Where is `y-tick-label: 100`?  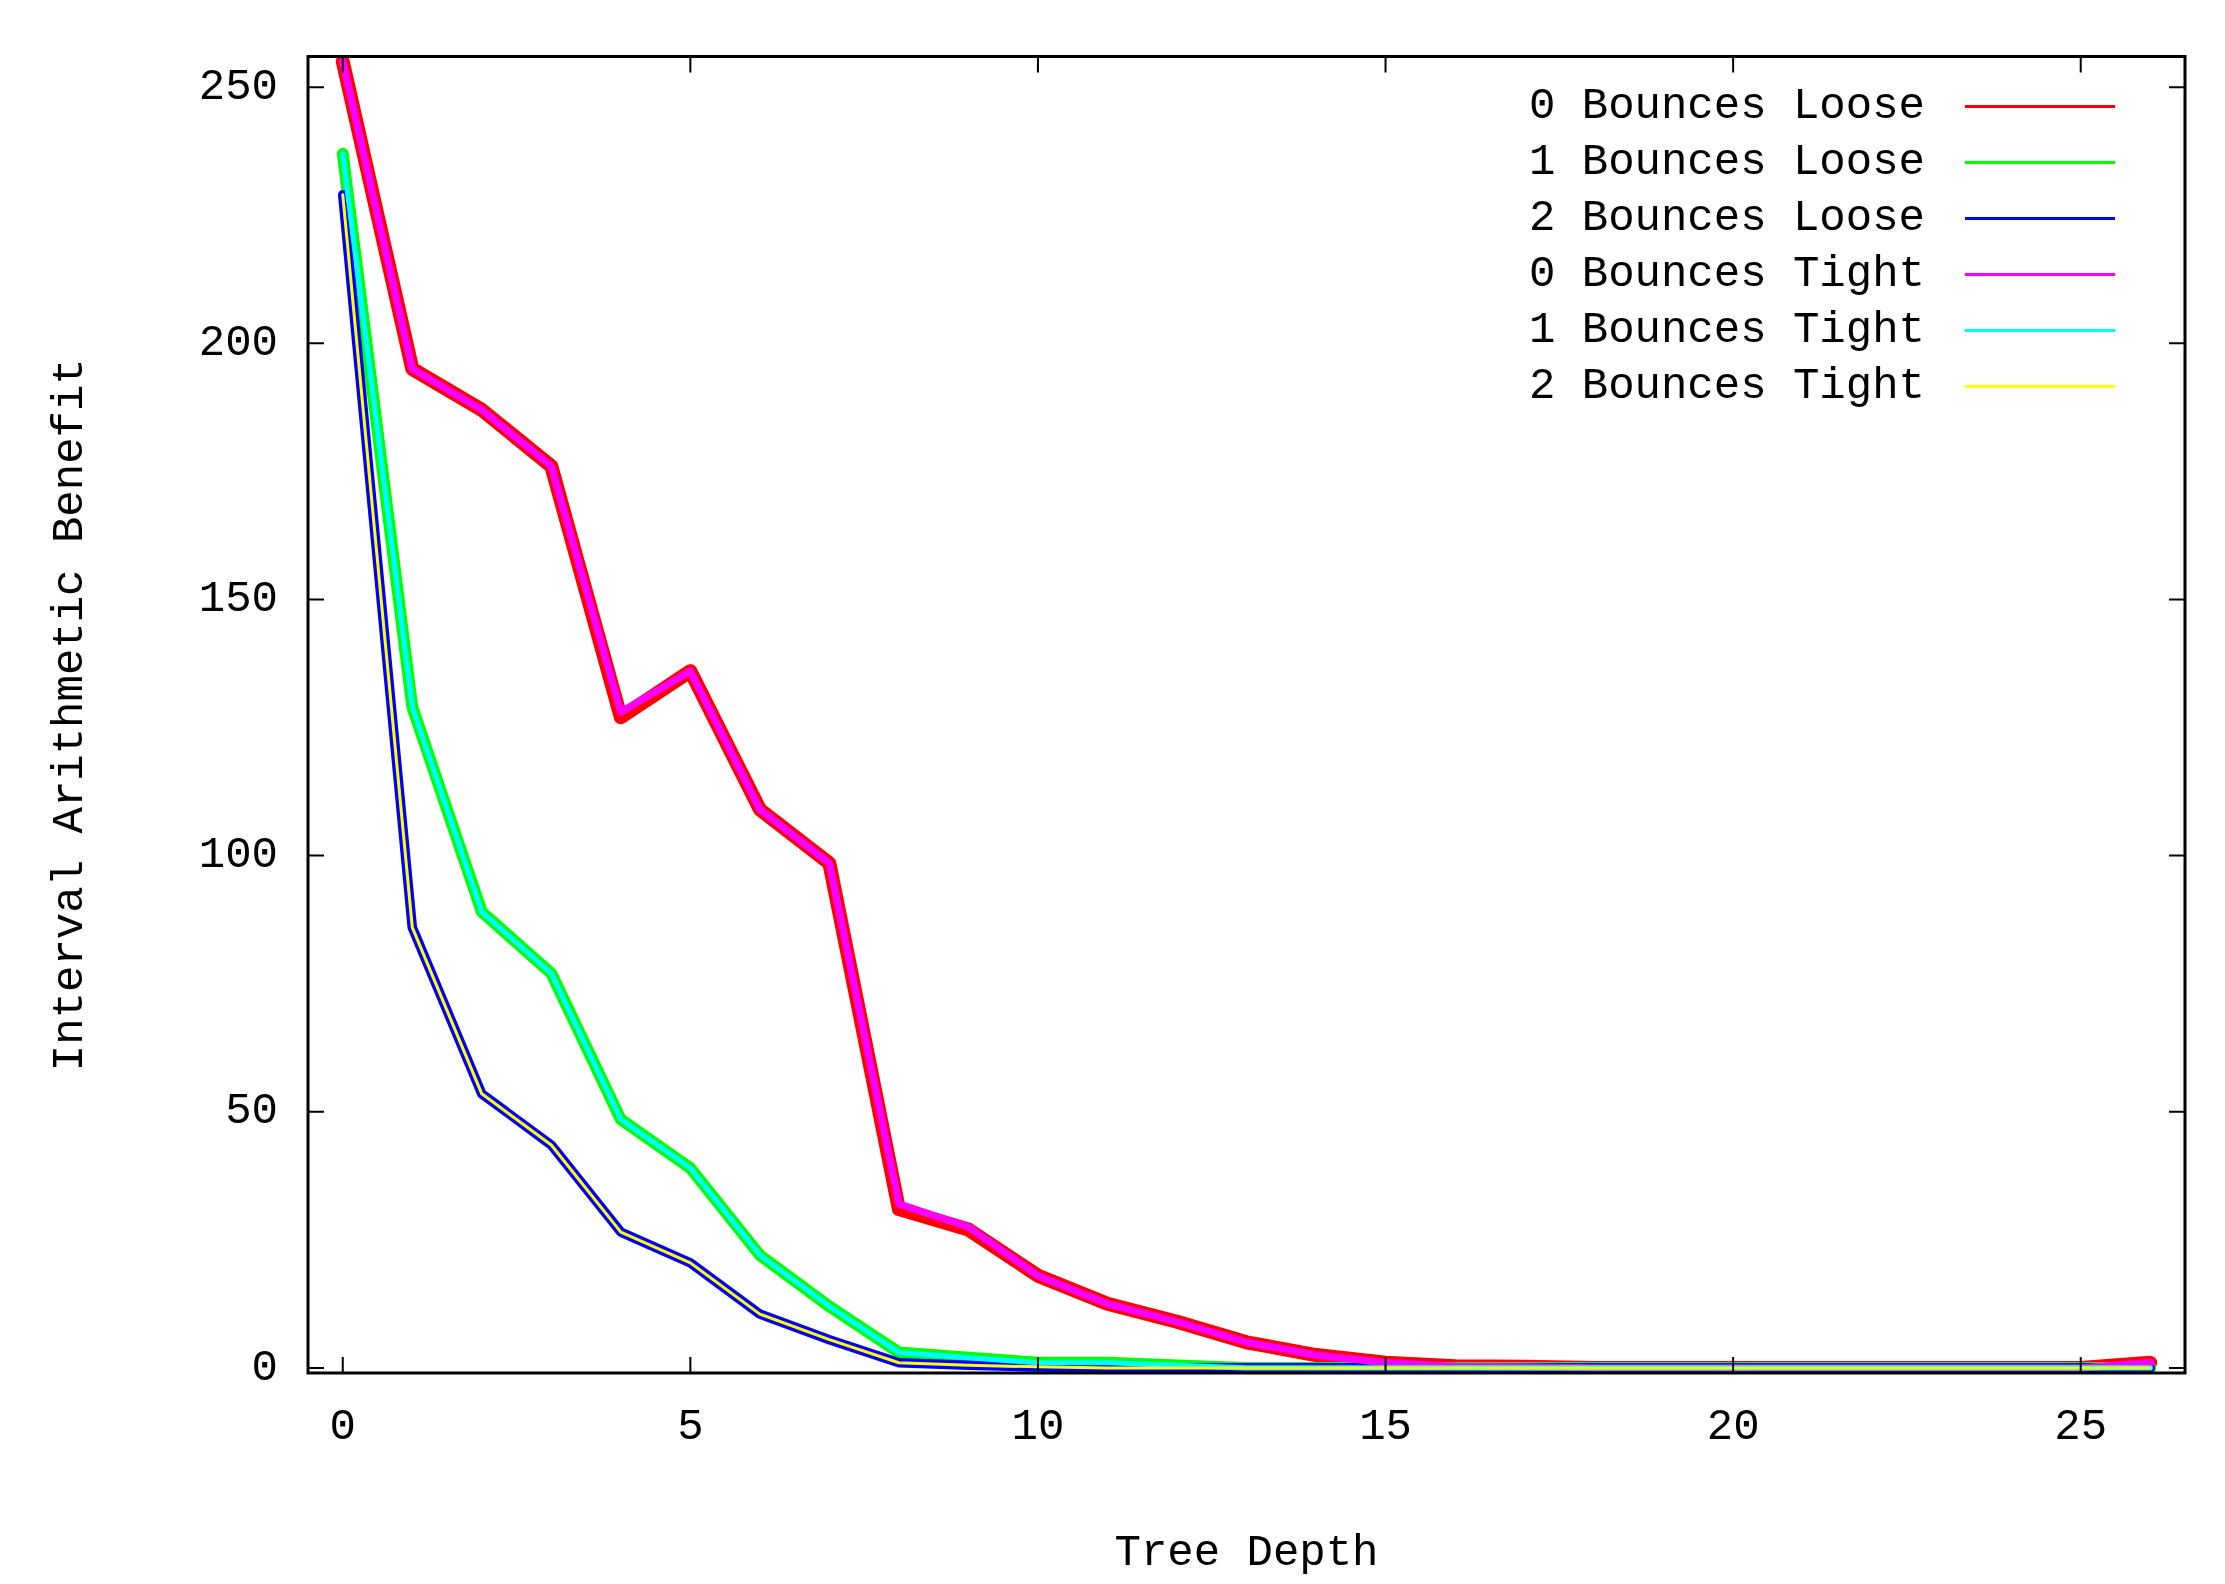
y-tick-label: 100 is located at coordinates (238, 855).